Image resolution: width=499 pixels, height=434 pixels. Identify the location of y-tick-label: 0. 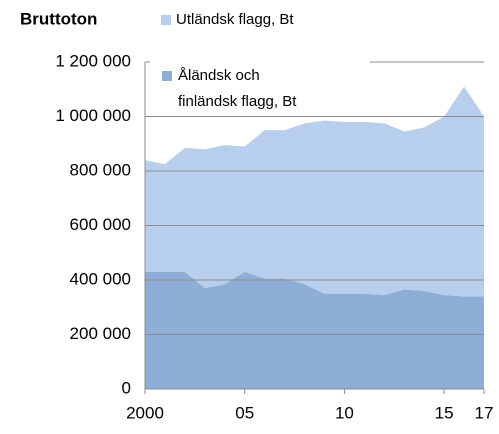
(126, 387).